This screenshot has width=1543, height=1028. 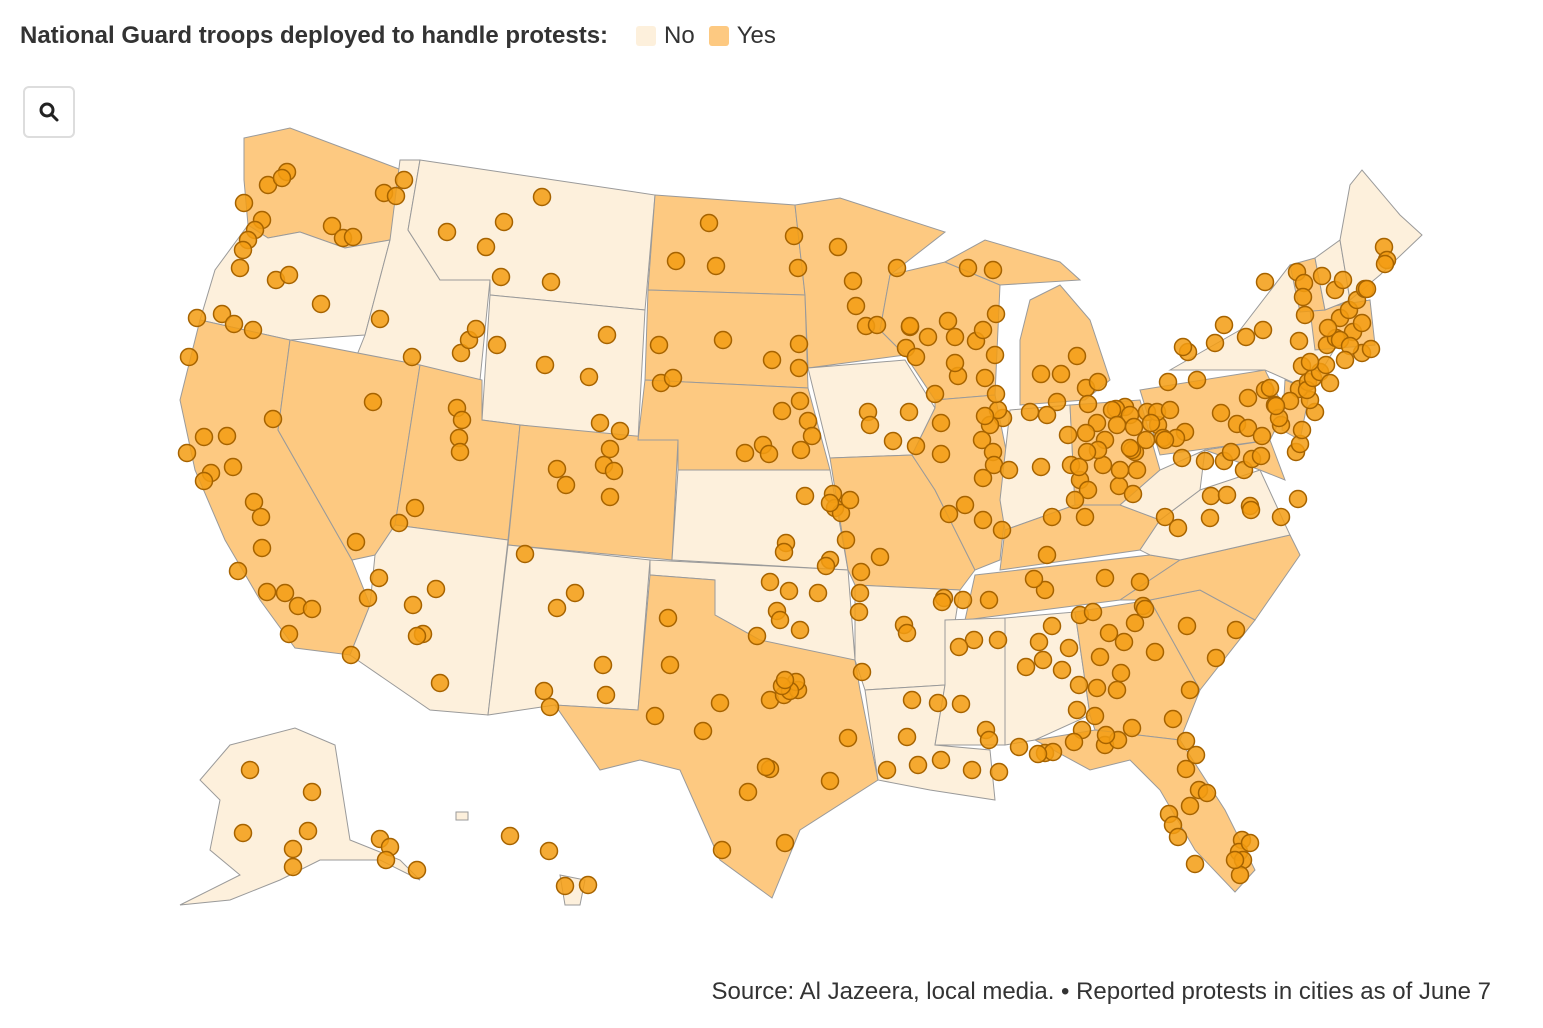 I want to click on state-texas, so click(x=716, y=736).